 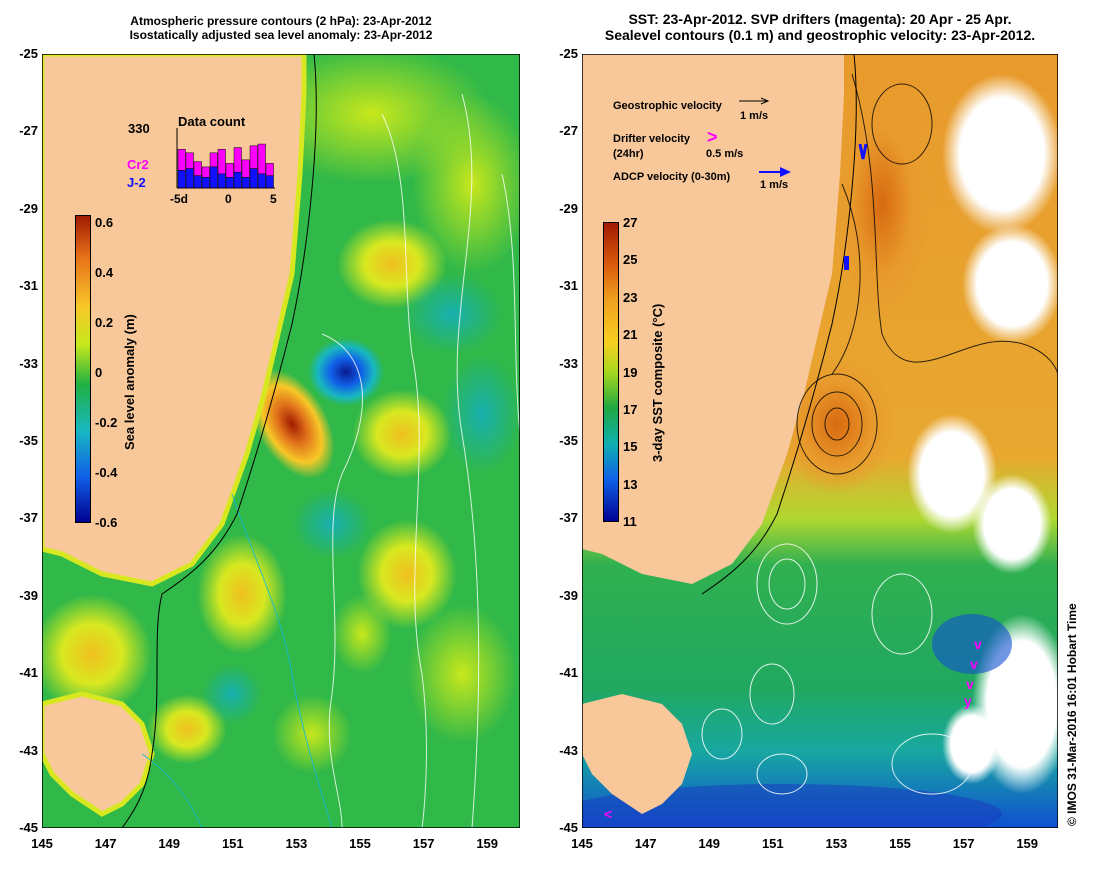 What do you see at coordinates (657, 382) in the screenshot?
I see `sst-colorbar-label: 3-day SST composite (°C)` at bounding box center [657, 382].